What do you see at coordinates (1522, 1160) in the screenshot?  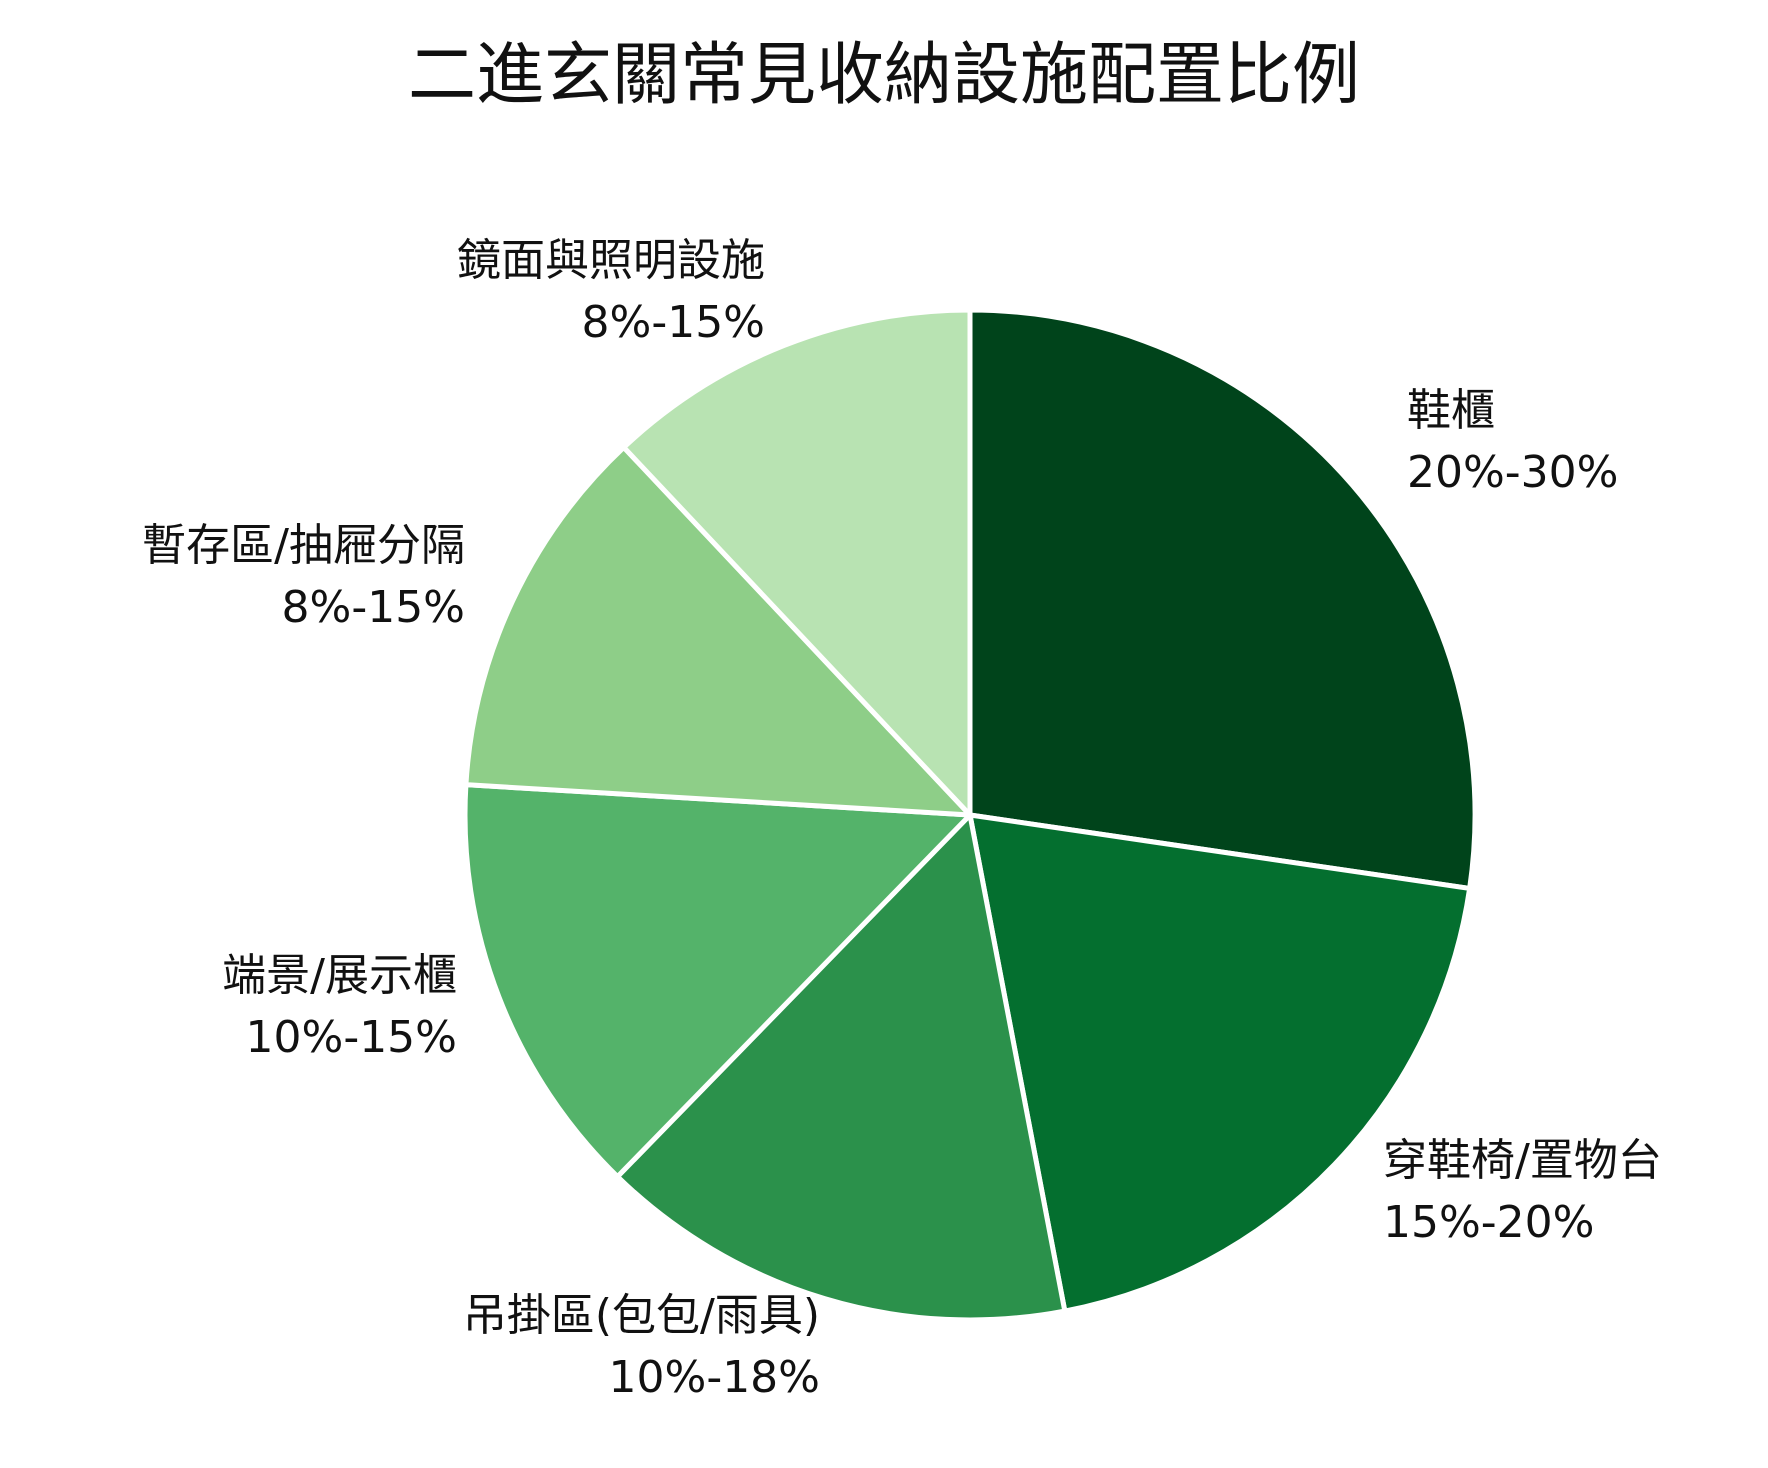 I see `slice-label-name-2: 穿鞋椅/置物台` at bounding box center [1522, 1160].